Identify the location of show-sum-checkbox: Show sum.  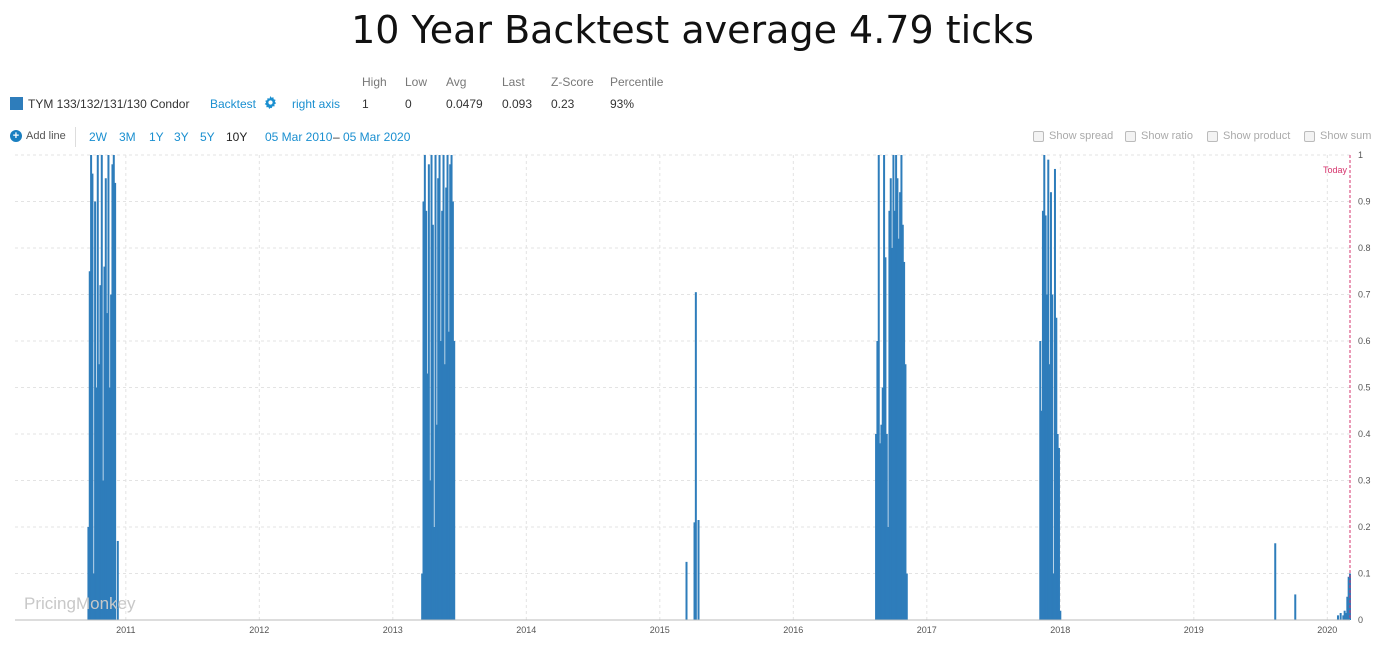
(1337, 136).